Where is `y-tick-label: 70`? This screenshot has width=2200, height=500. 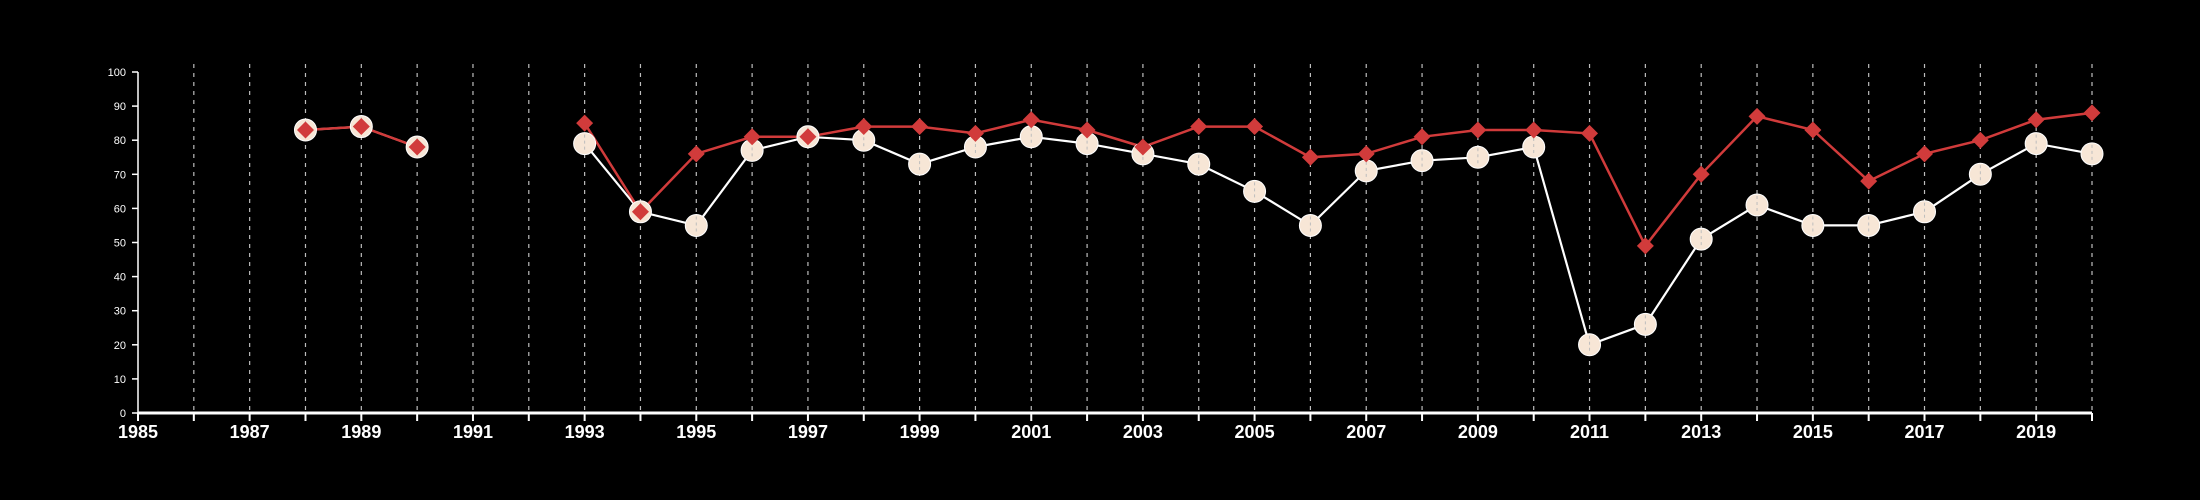 y-tick-label: 70 is located at coordinates (120, 175).